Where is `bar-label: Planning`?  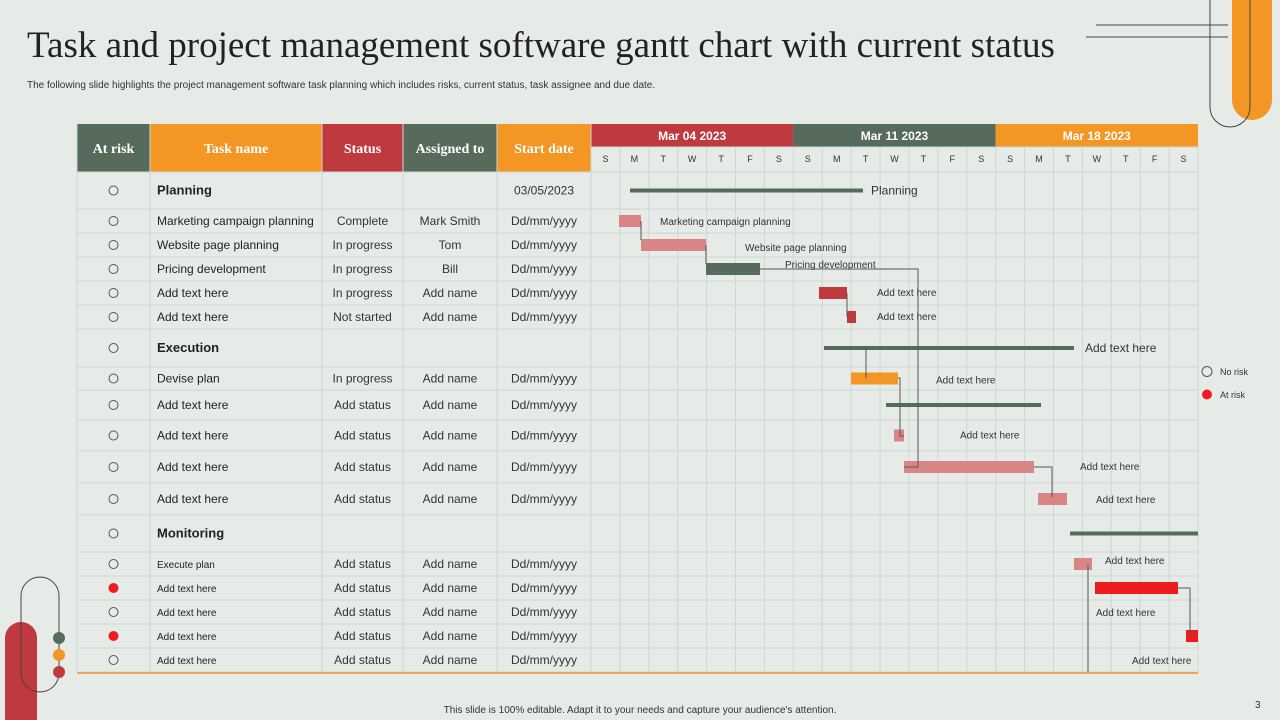 bar-label: Planning is located at coordinates (894, 191).